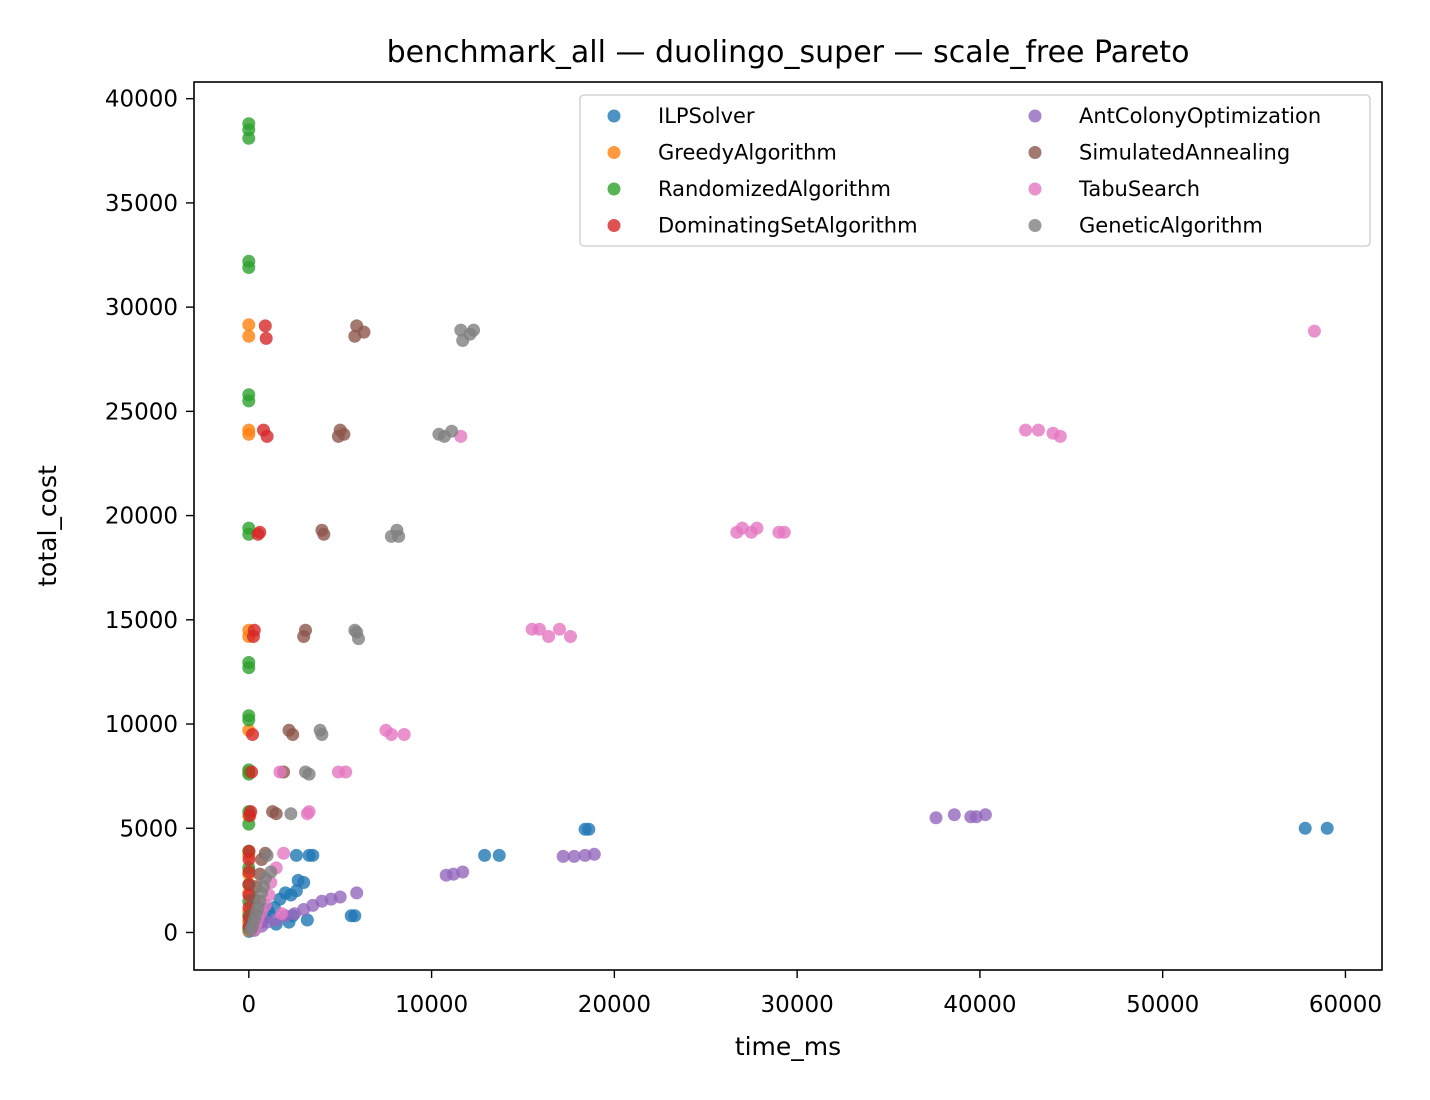 The width and height of the screenshot is (1430, 1100). I want to click on x-tick-label: 10000, so click(431, 1005).